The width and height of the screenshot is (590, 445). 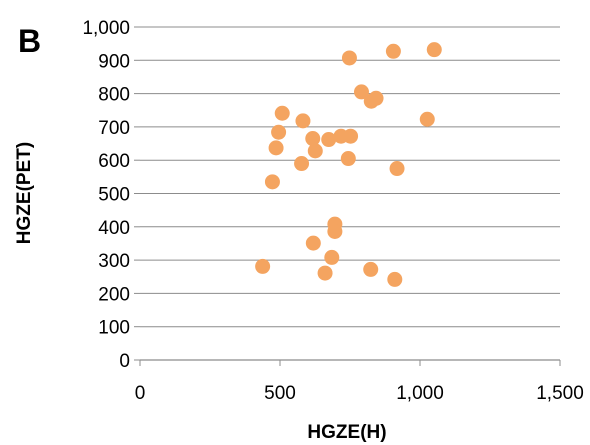 I want to click on y-tick-label: 200, so click(x=114, y=294).